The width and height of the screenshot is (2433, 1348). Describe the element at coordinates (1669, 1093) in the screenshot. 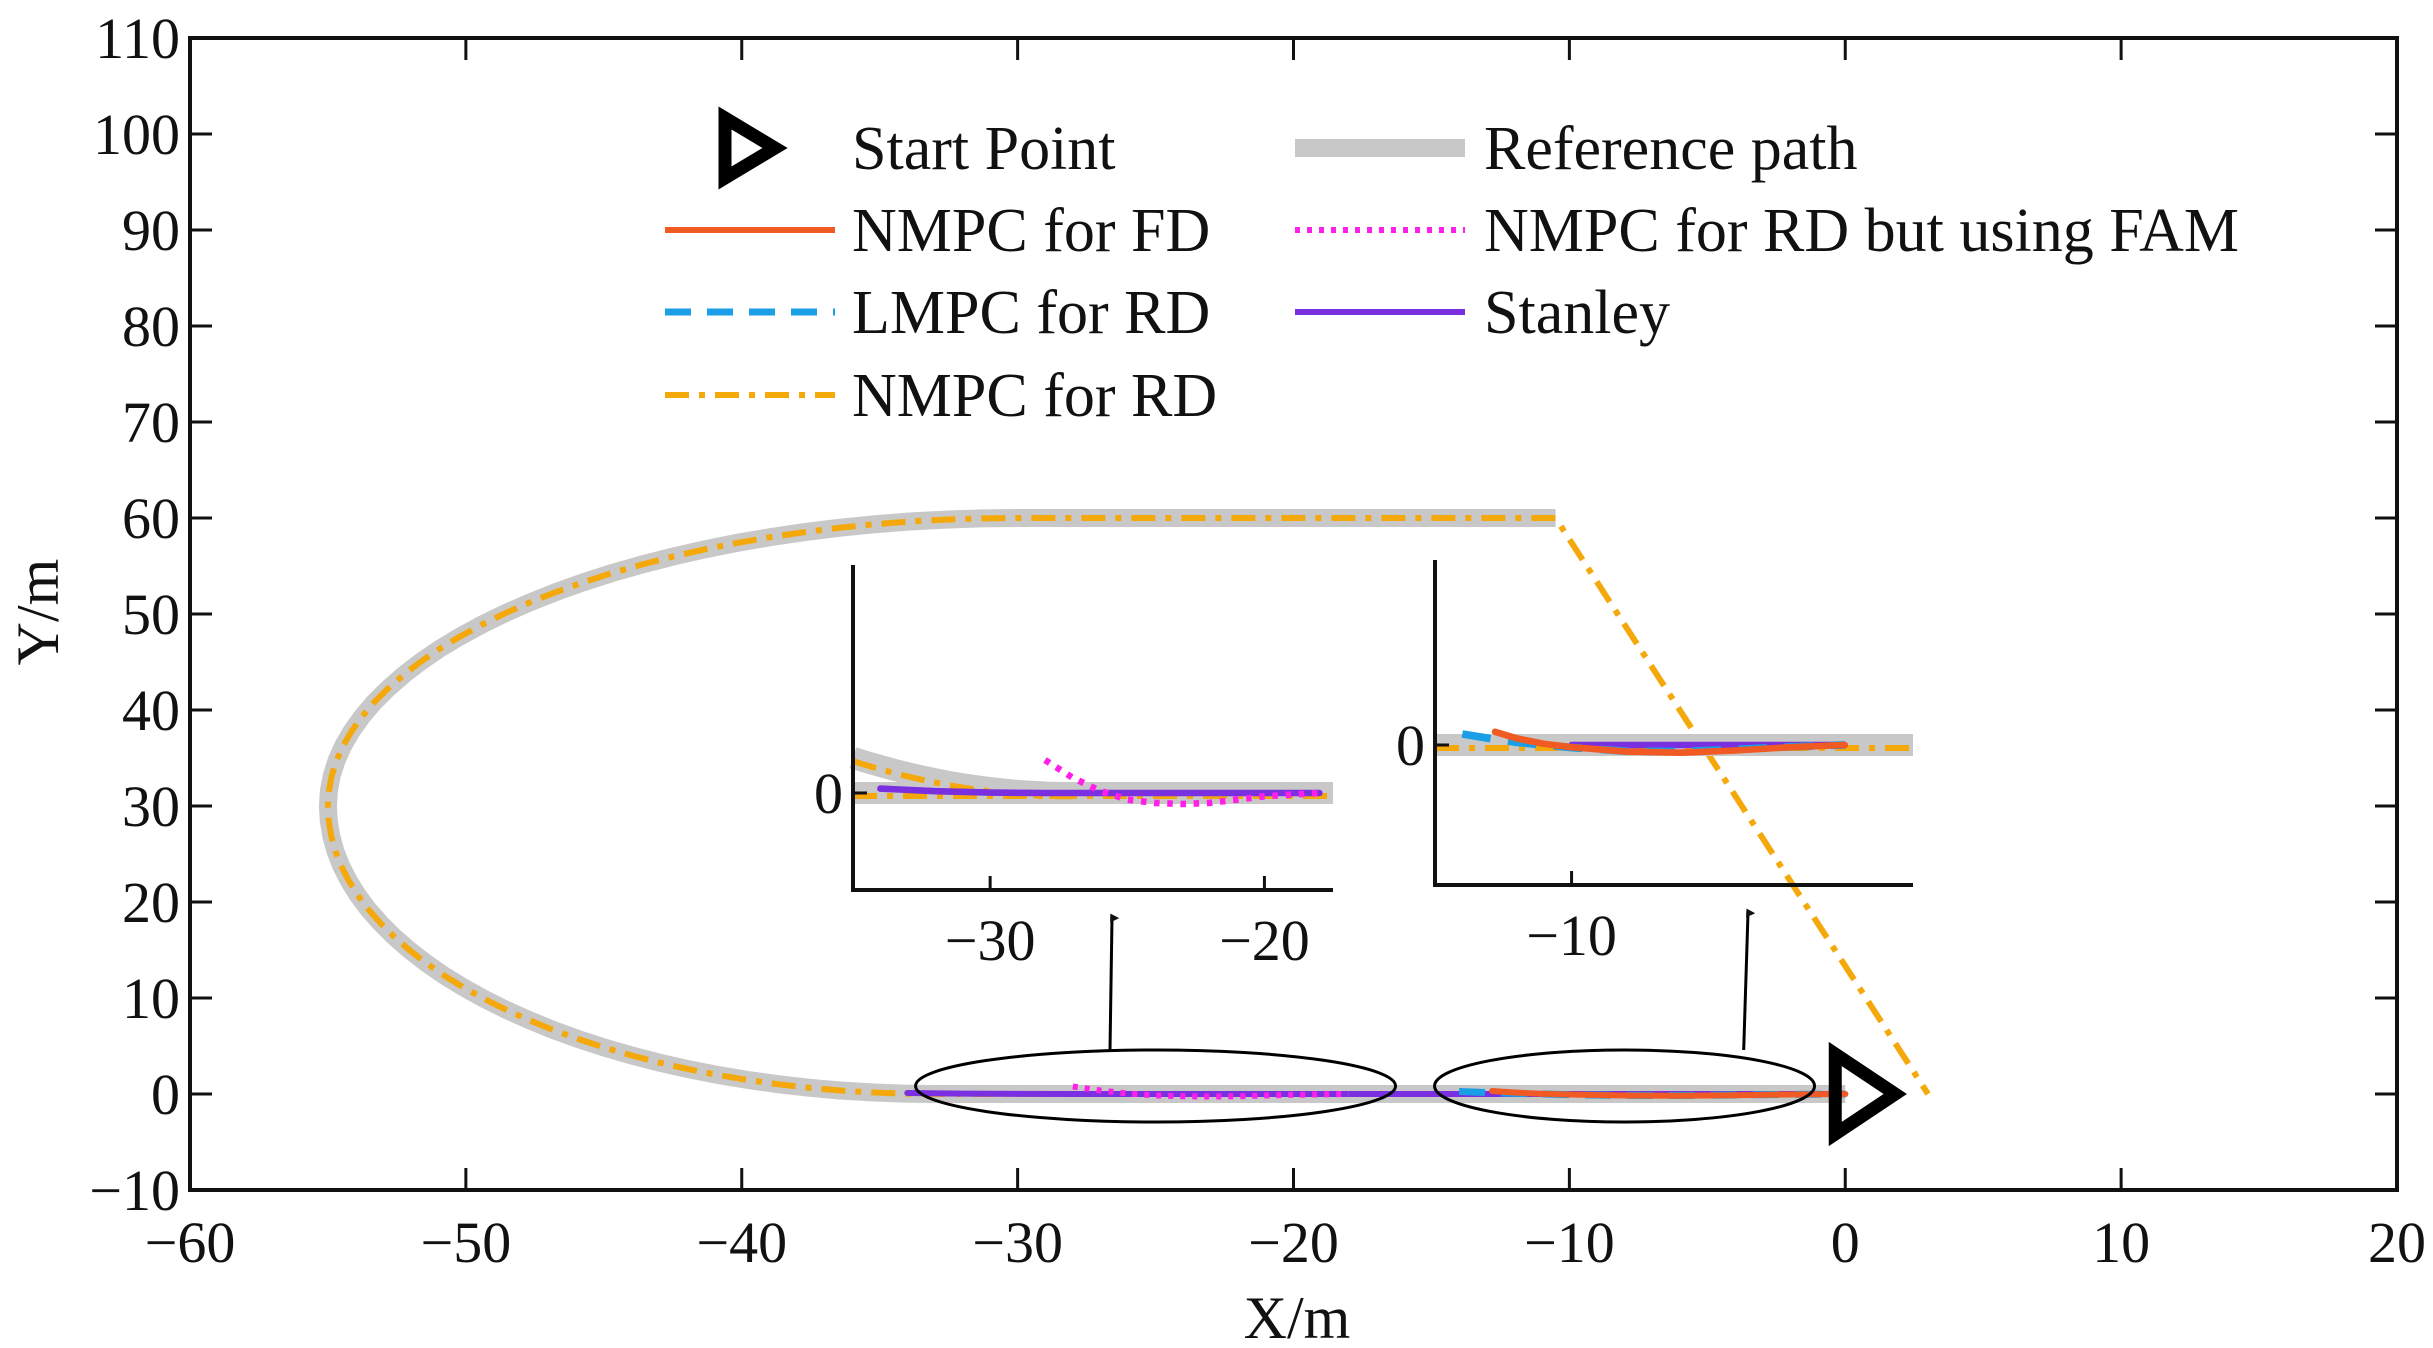

I see `series-nmpc-fd` at that location.